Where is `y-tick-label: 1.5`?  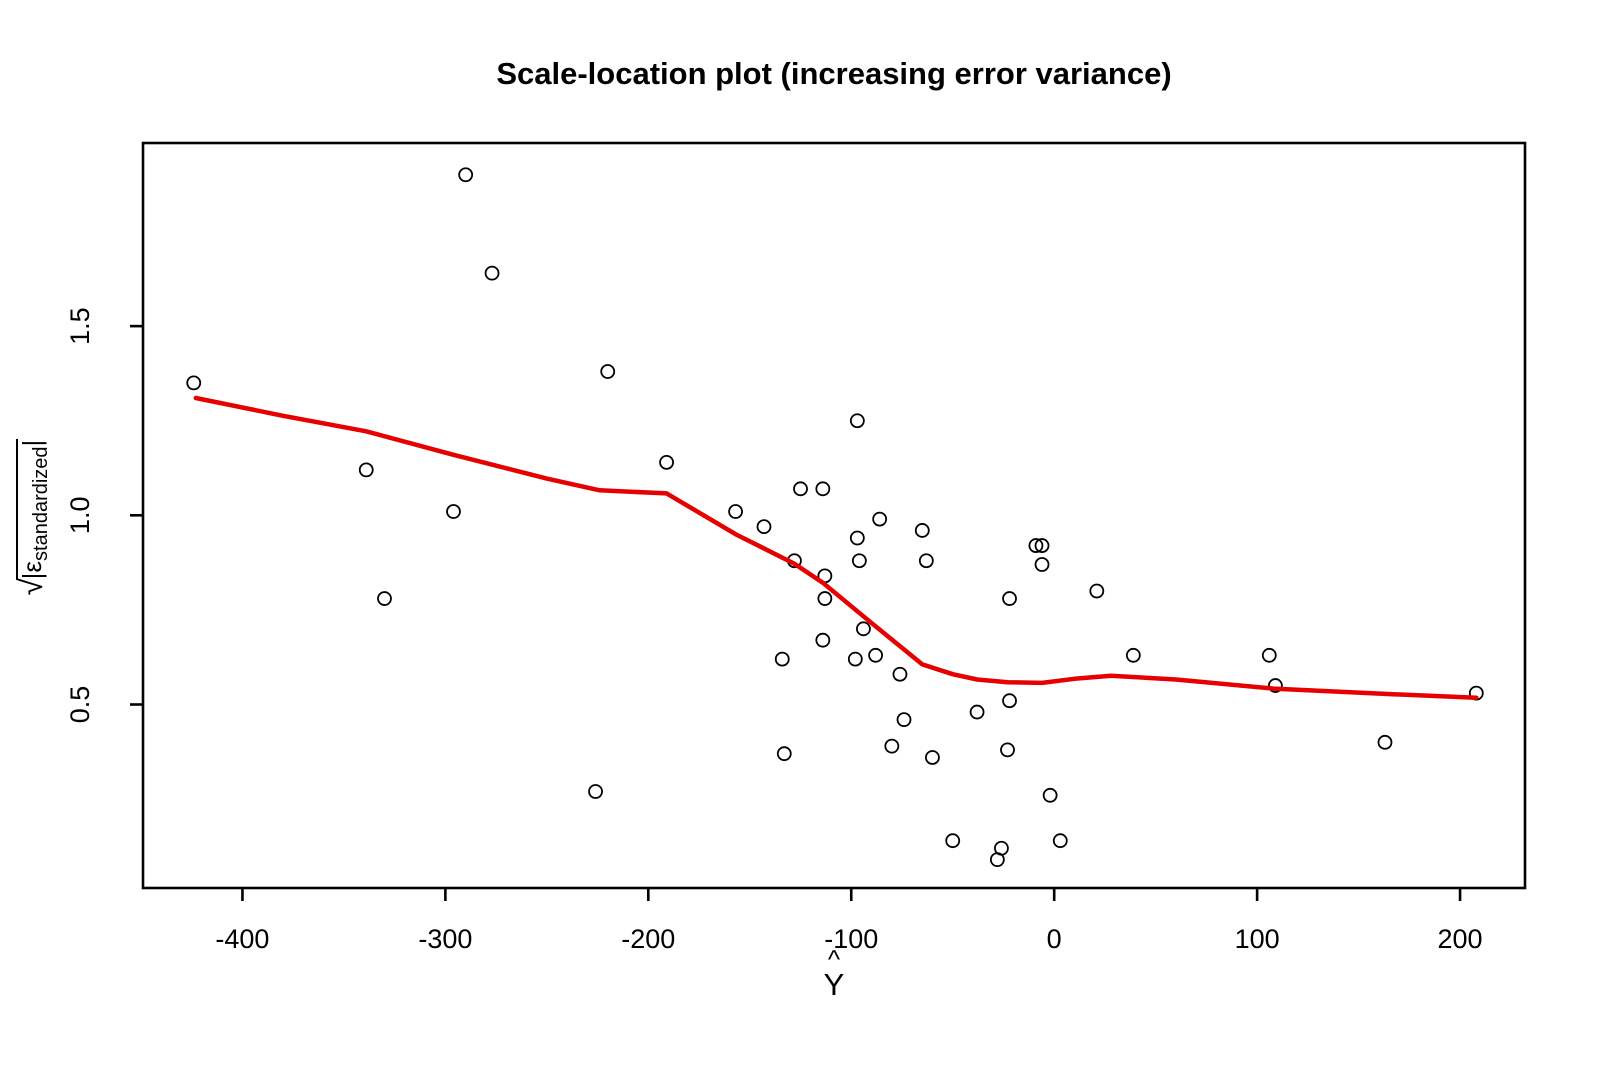 y-tick-label: 1.5 is located at coordinates (80, 326).